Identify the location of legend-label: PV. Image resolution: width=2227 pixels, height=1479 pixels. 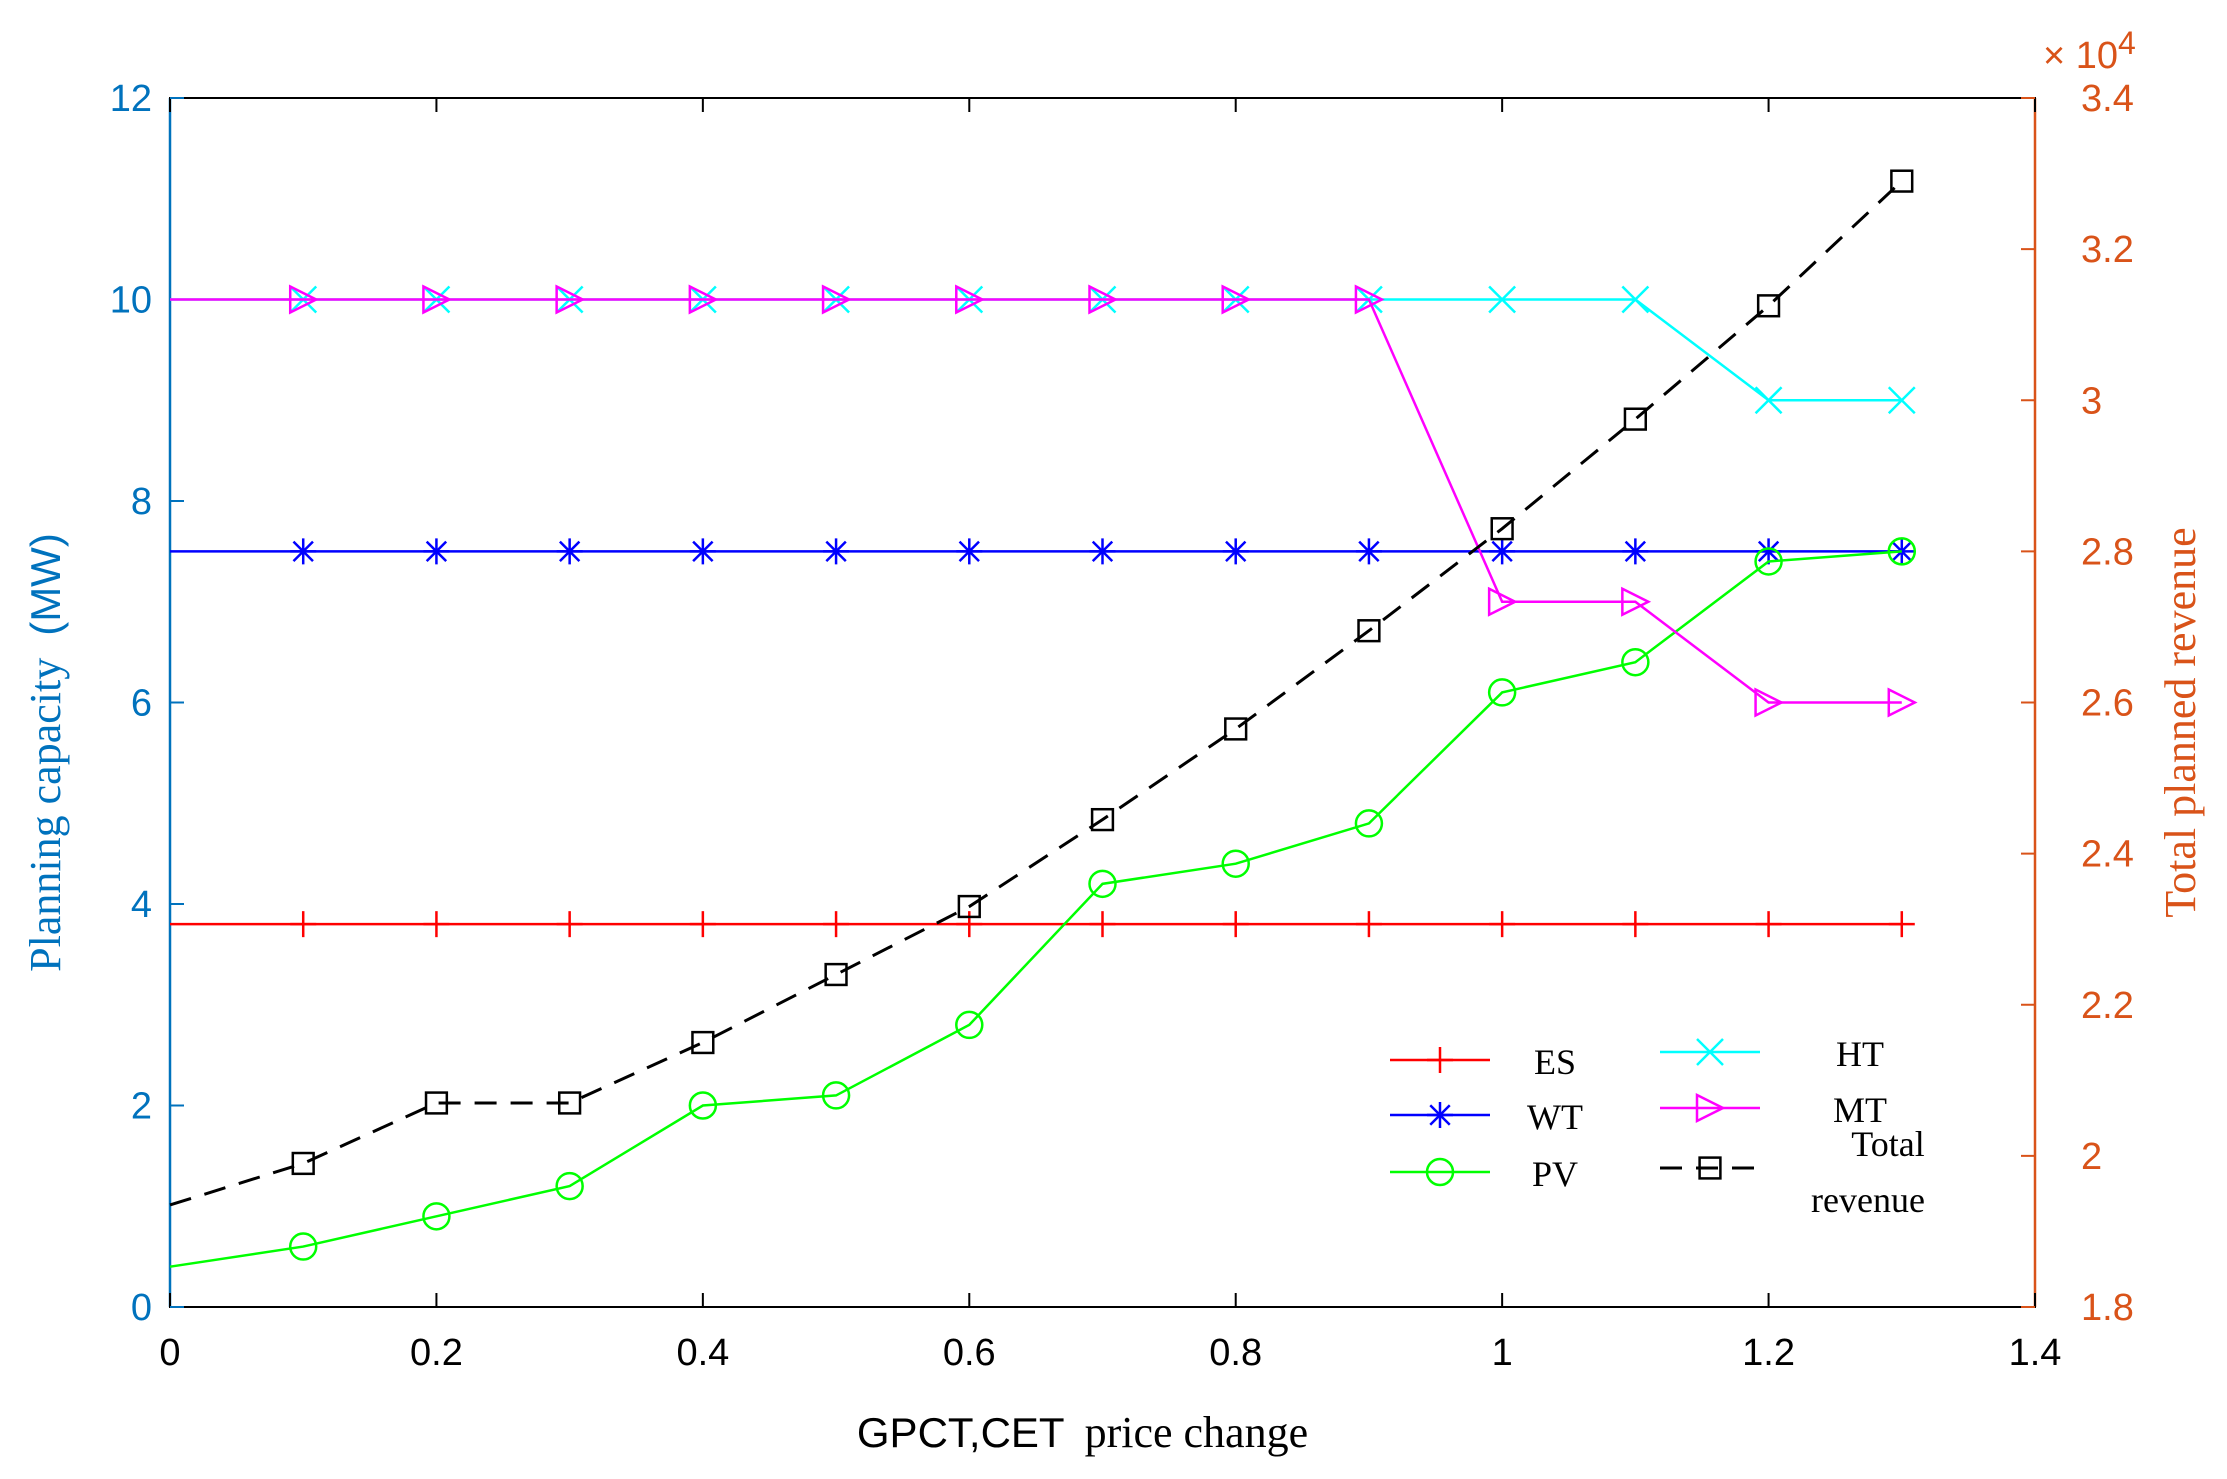
(1555, 1174).